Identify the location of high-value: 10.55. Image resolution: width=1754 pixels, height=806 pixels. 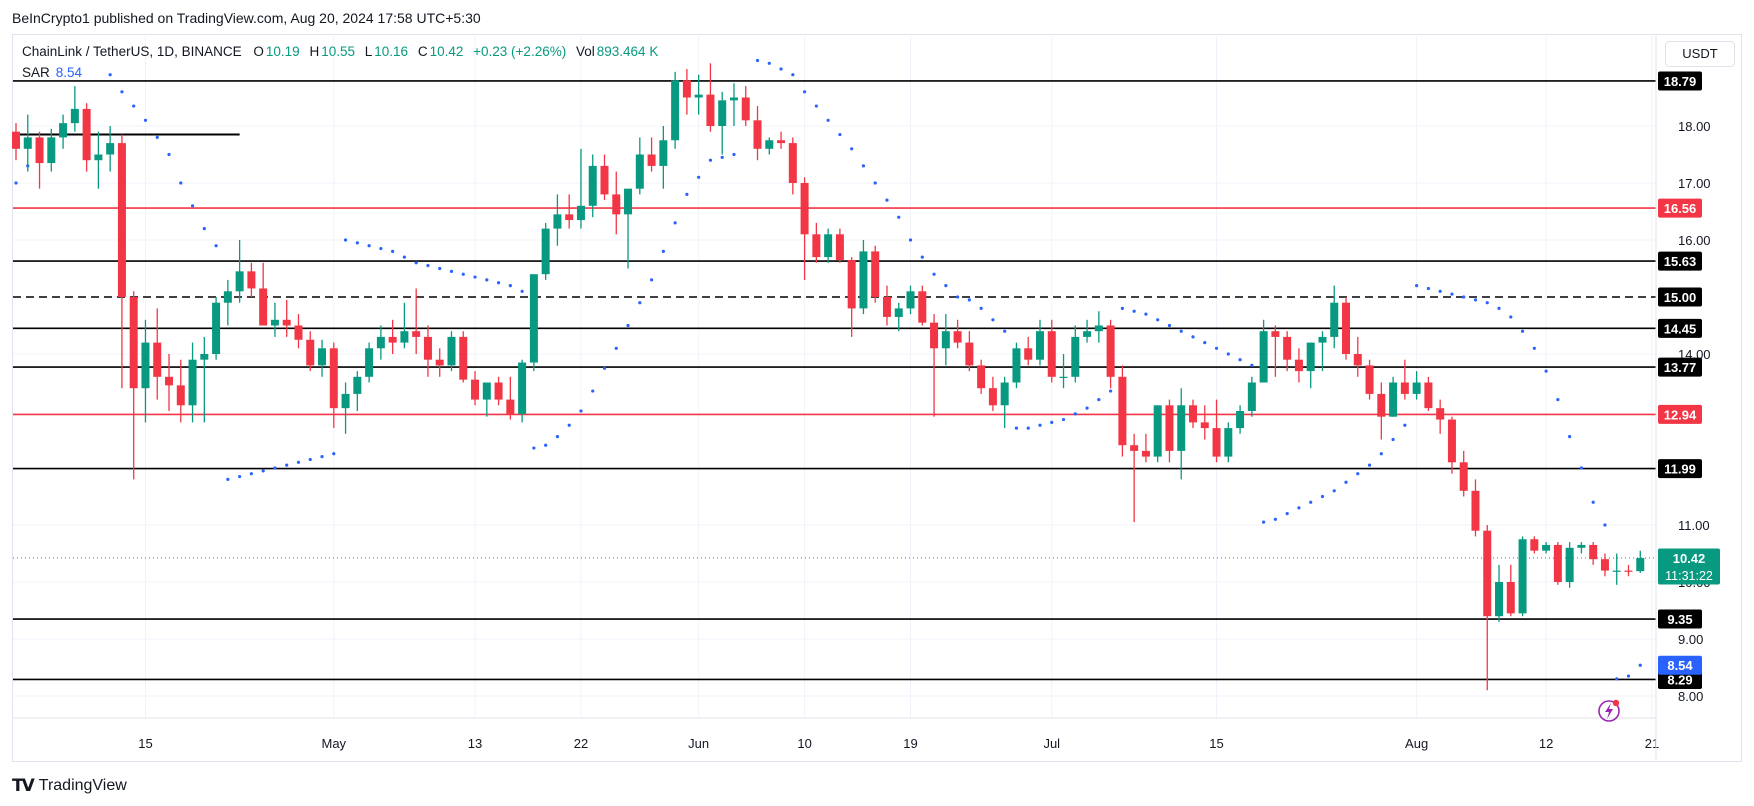
(338, 51).